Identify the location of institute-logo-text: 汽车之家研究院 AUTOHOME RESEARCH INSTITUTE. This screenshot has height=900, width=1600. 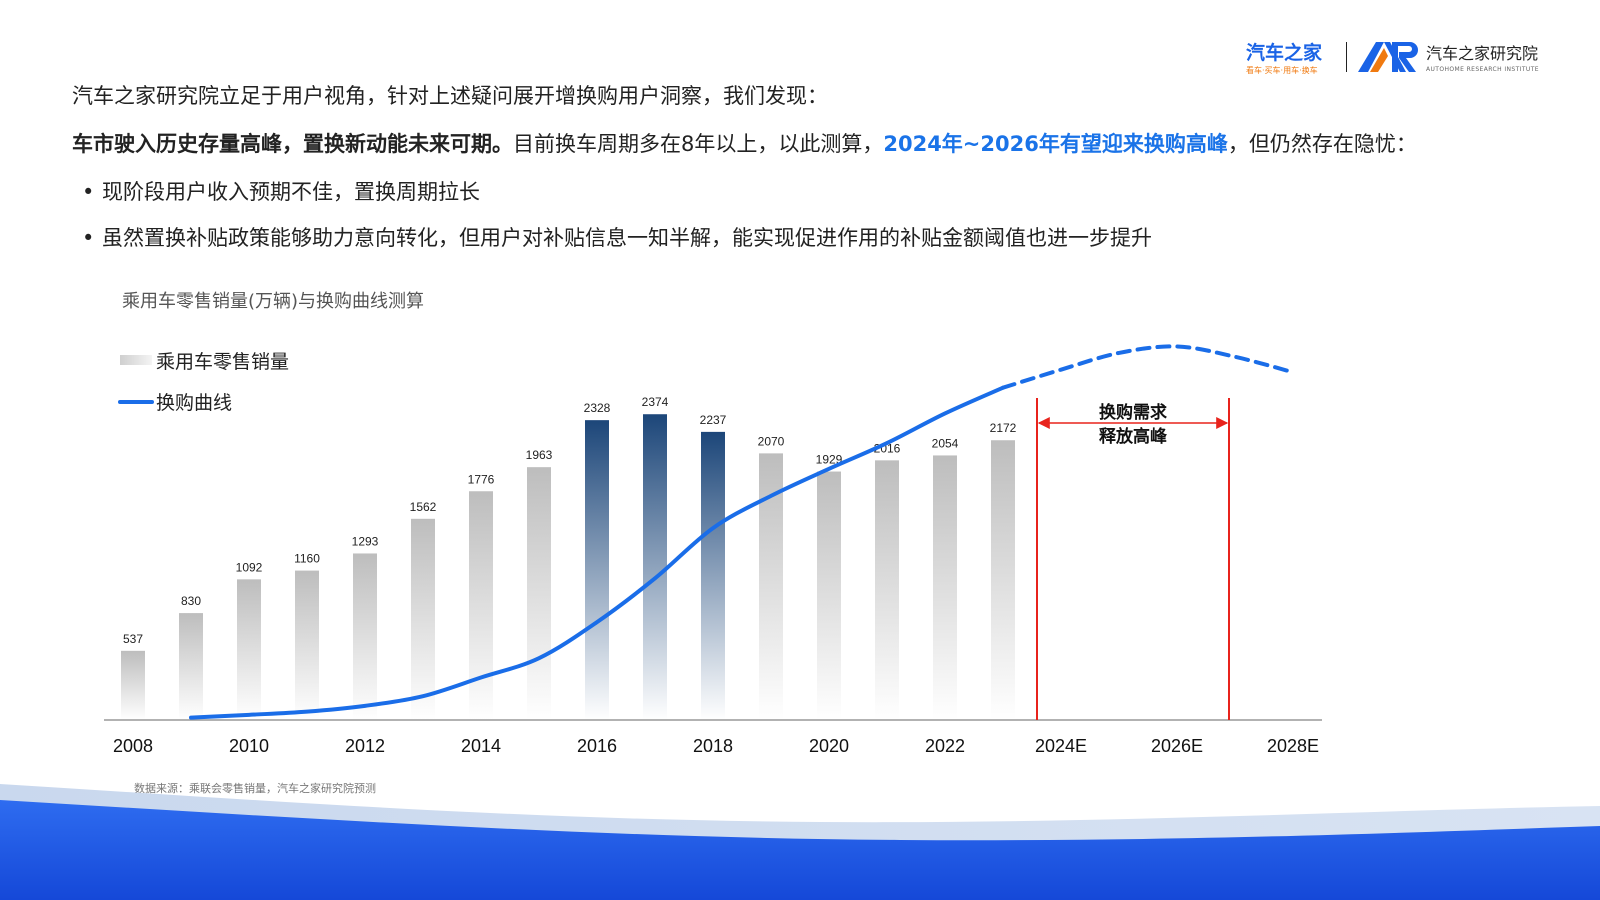
(1482, 56).